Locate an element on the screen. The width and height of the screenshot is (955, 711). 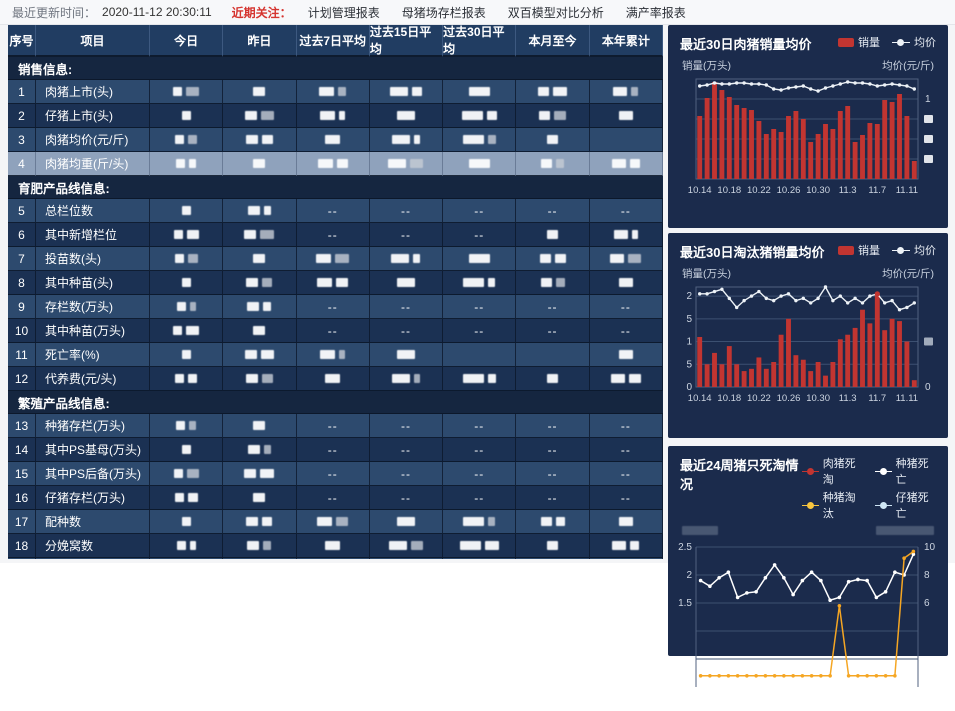
table-row: 11 死亡率(%) is located at coordinates (335, 355).